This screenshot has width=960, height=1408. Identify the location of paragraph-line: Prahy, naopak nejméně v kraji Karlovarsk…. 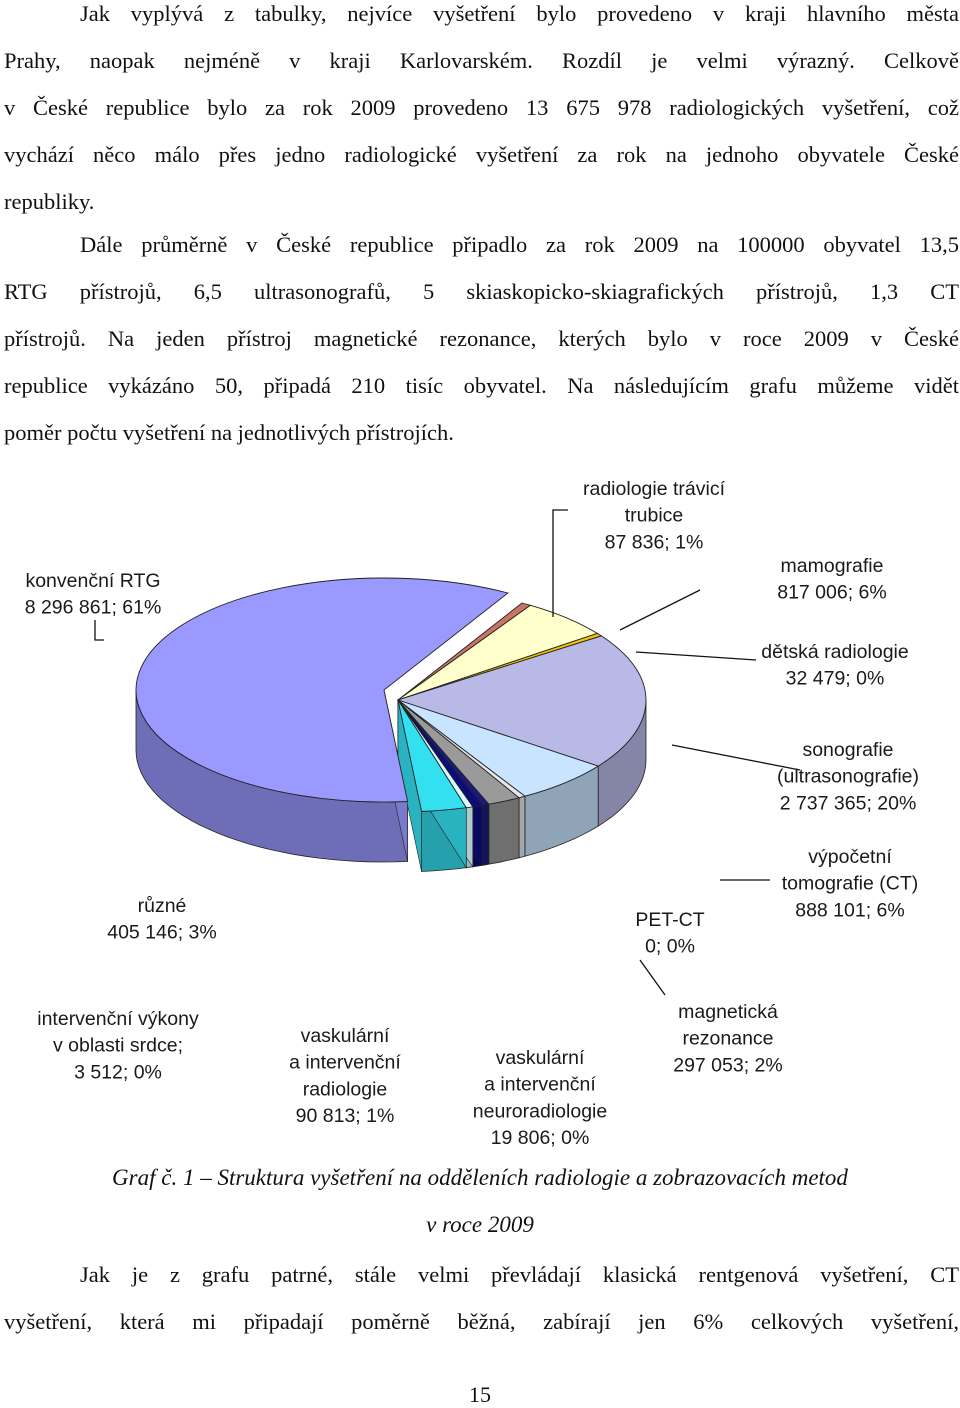
(481, 60).